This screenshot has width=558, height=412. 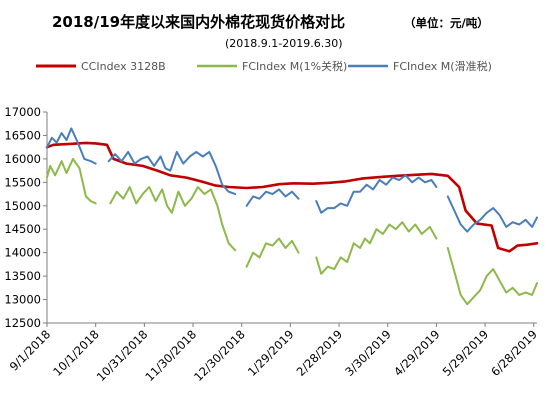 I want to click on y-tick-label: 13500, so click(x=22, y=276).